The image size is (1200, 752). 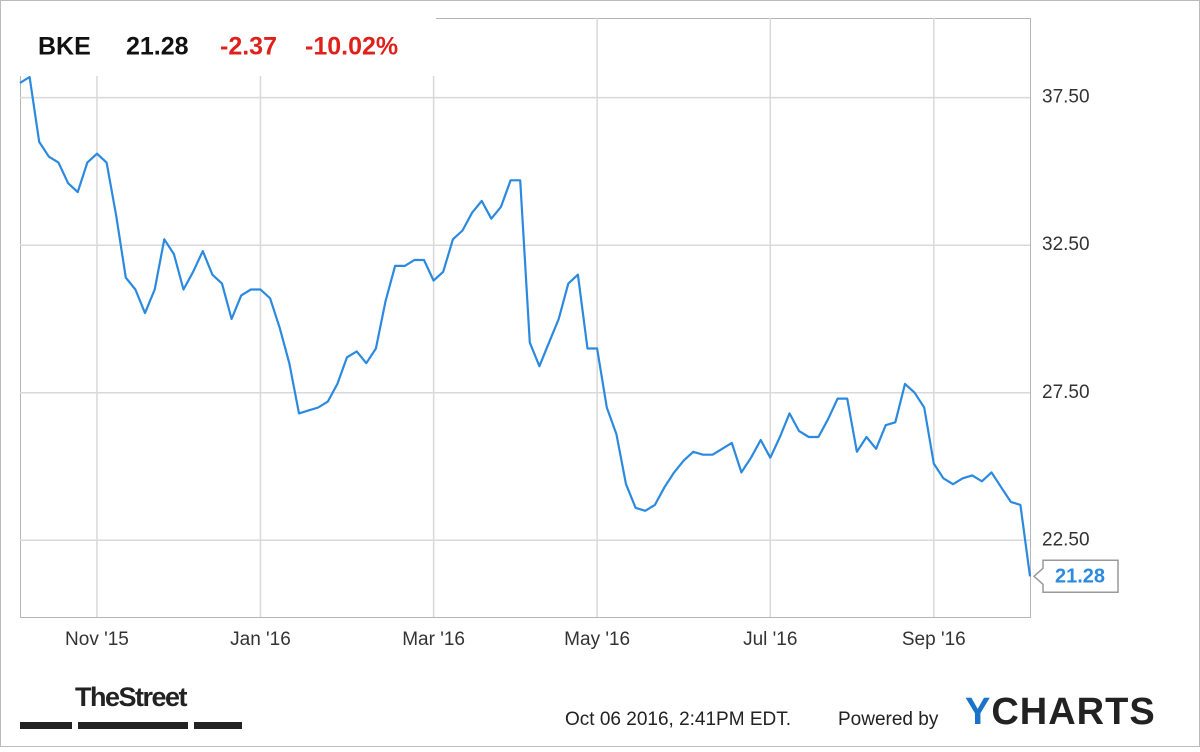 What do you see at coordinates (934, 639) in the screenshot?
I see `x-tick-label: Sep '16` at bounding box center [934, 639].